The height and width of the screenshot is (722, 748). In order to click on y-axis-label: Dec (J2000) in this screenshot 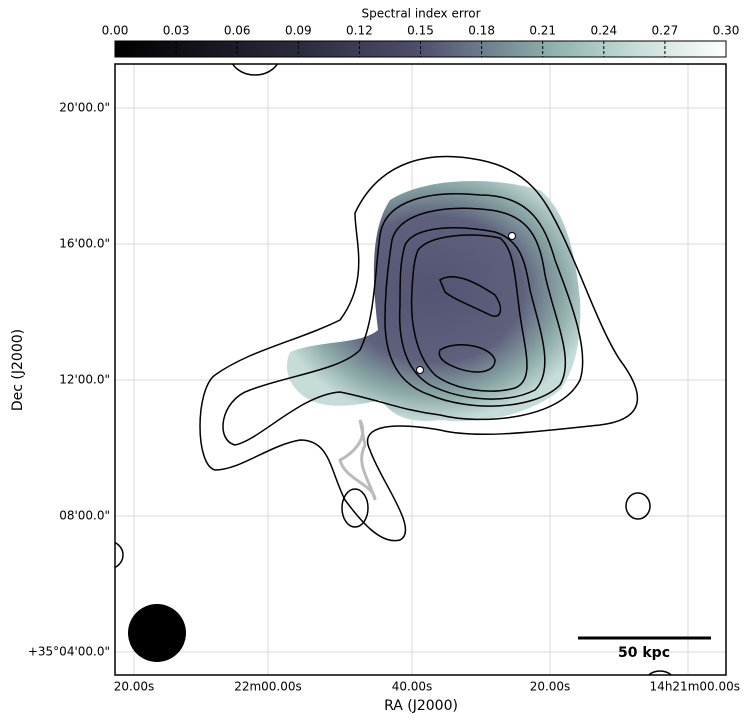, I will do `click(18, 370)`.